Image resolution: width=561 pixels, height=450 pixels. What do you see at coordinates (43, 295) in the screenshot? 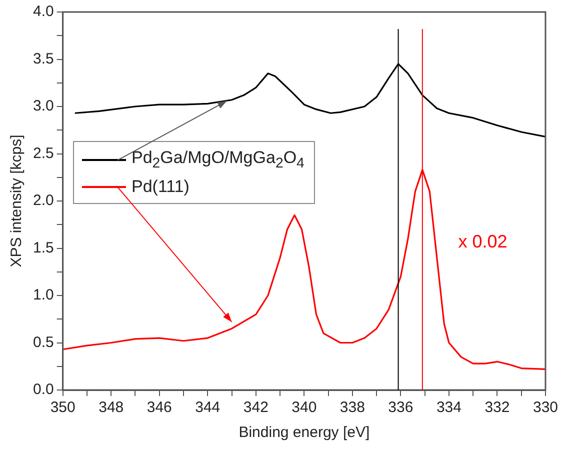
I see `y-tick-label: 1.0` at bounding box center [43, 295].